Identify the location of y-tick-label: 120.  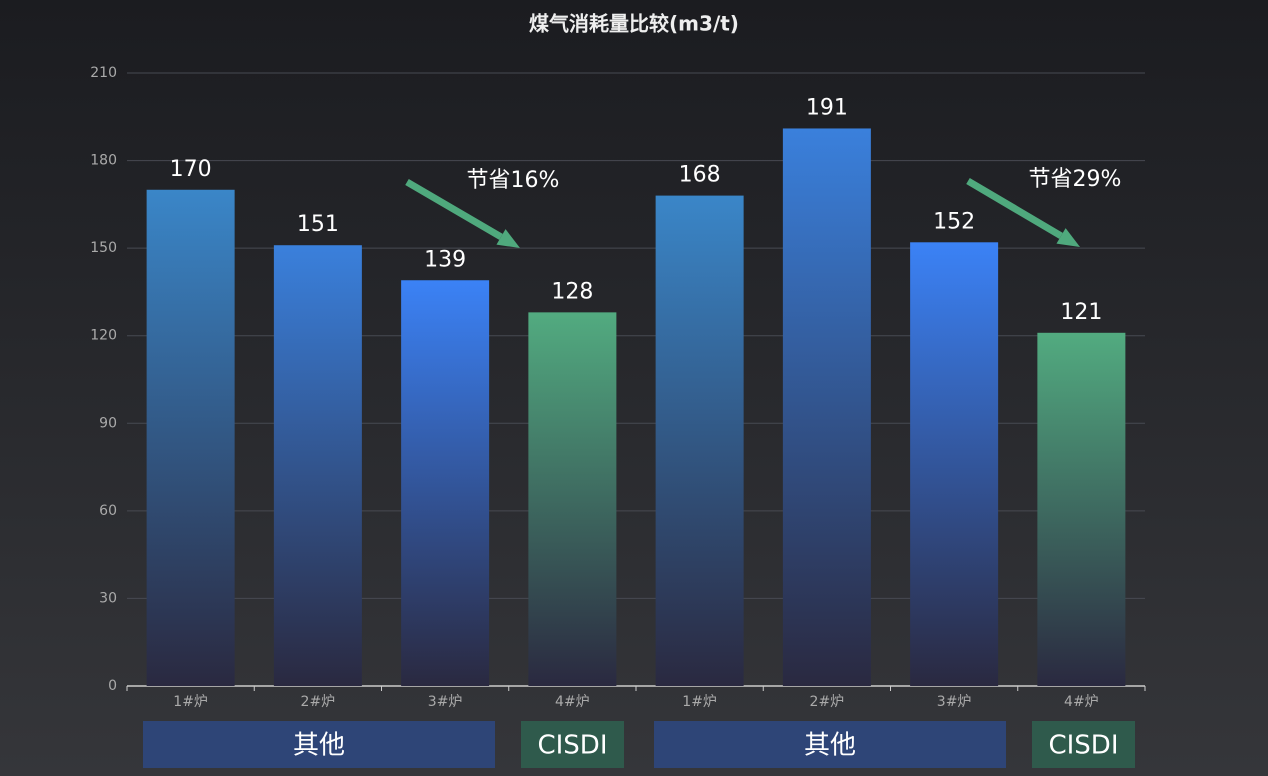
(103, 336).